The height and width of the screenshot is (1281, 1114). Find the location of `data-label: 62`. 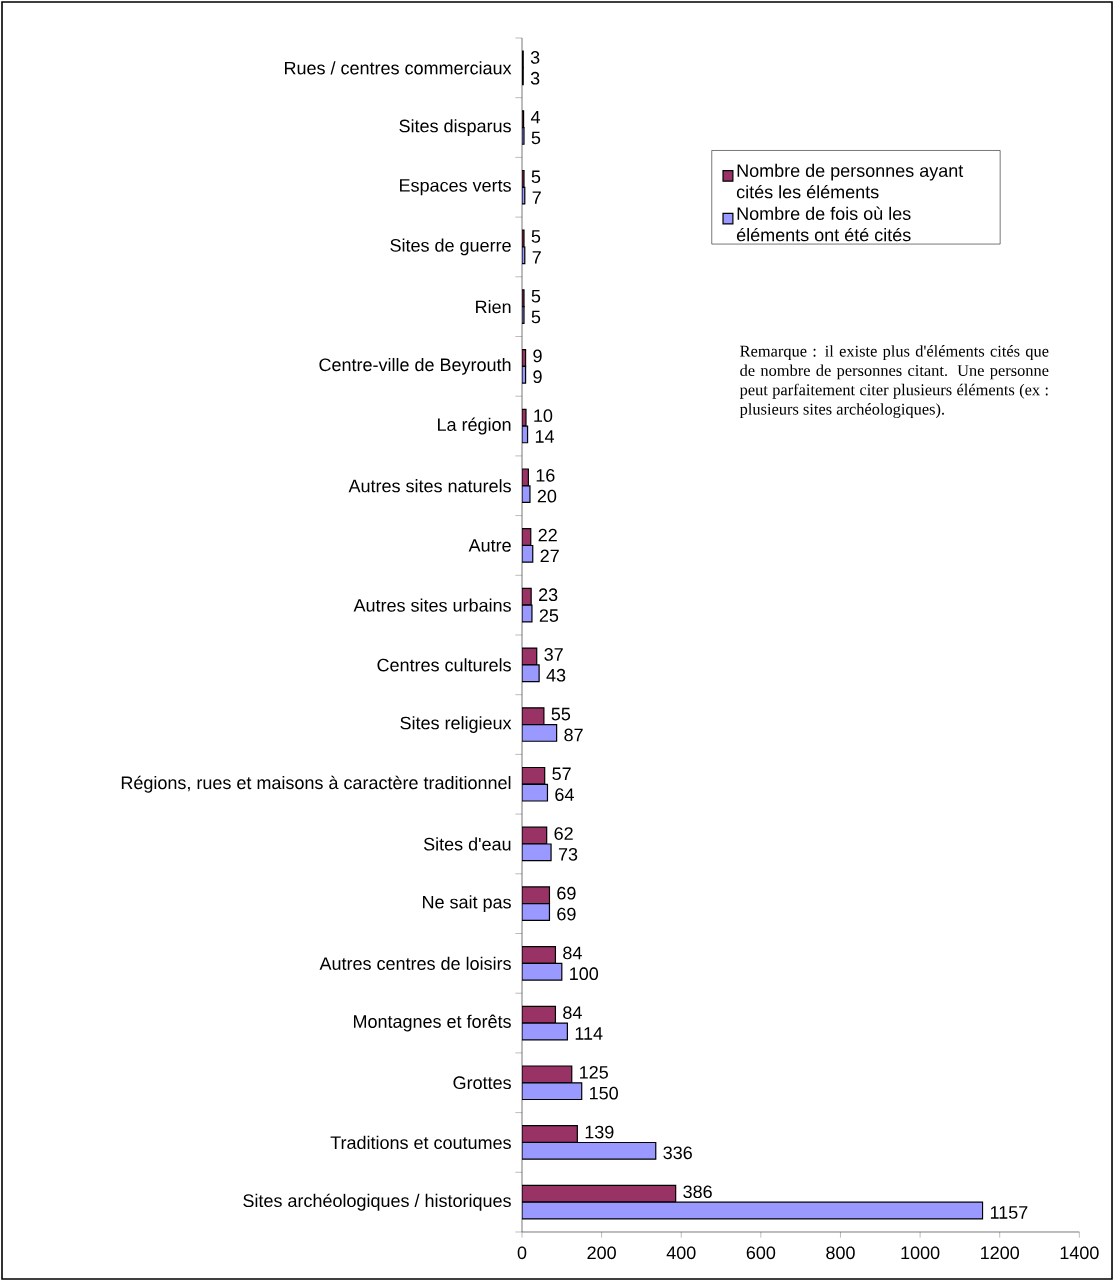

data-label: 62 is located at coordinates (563, 833).